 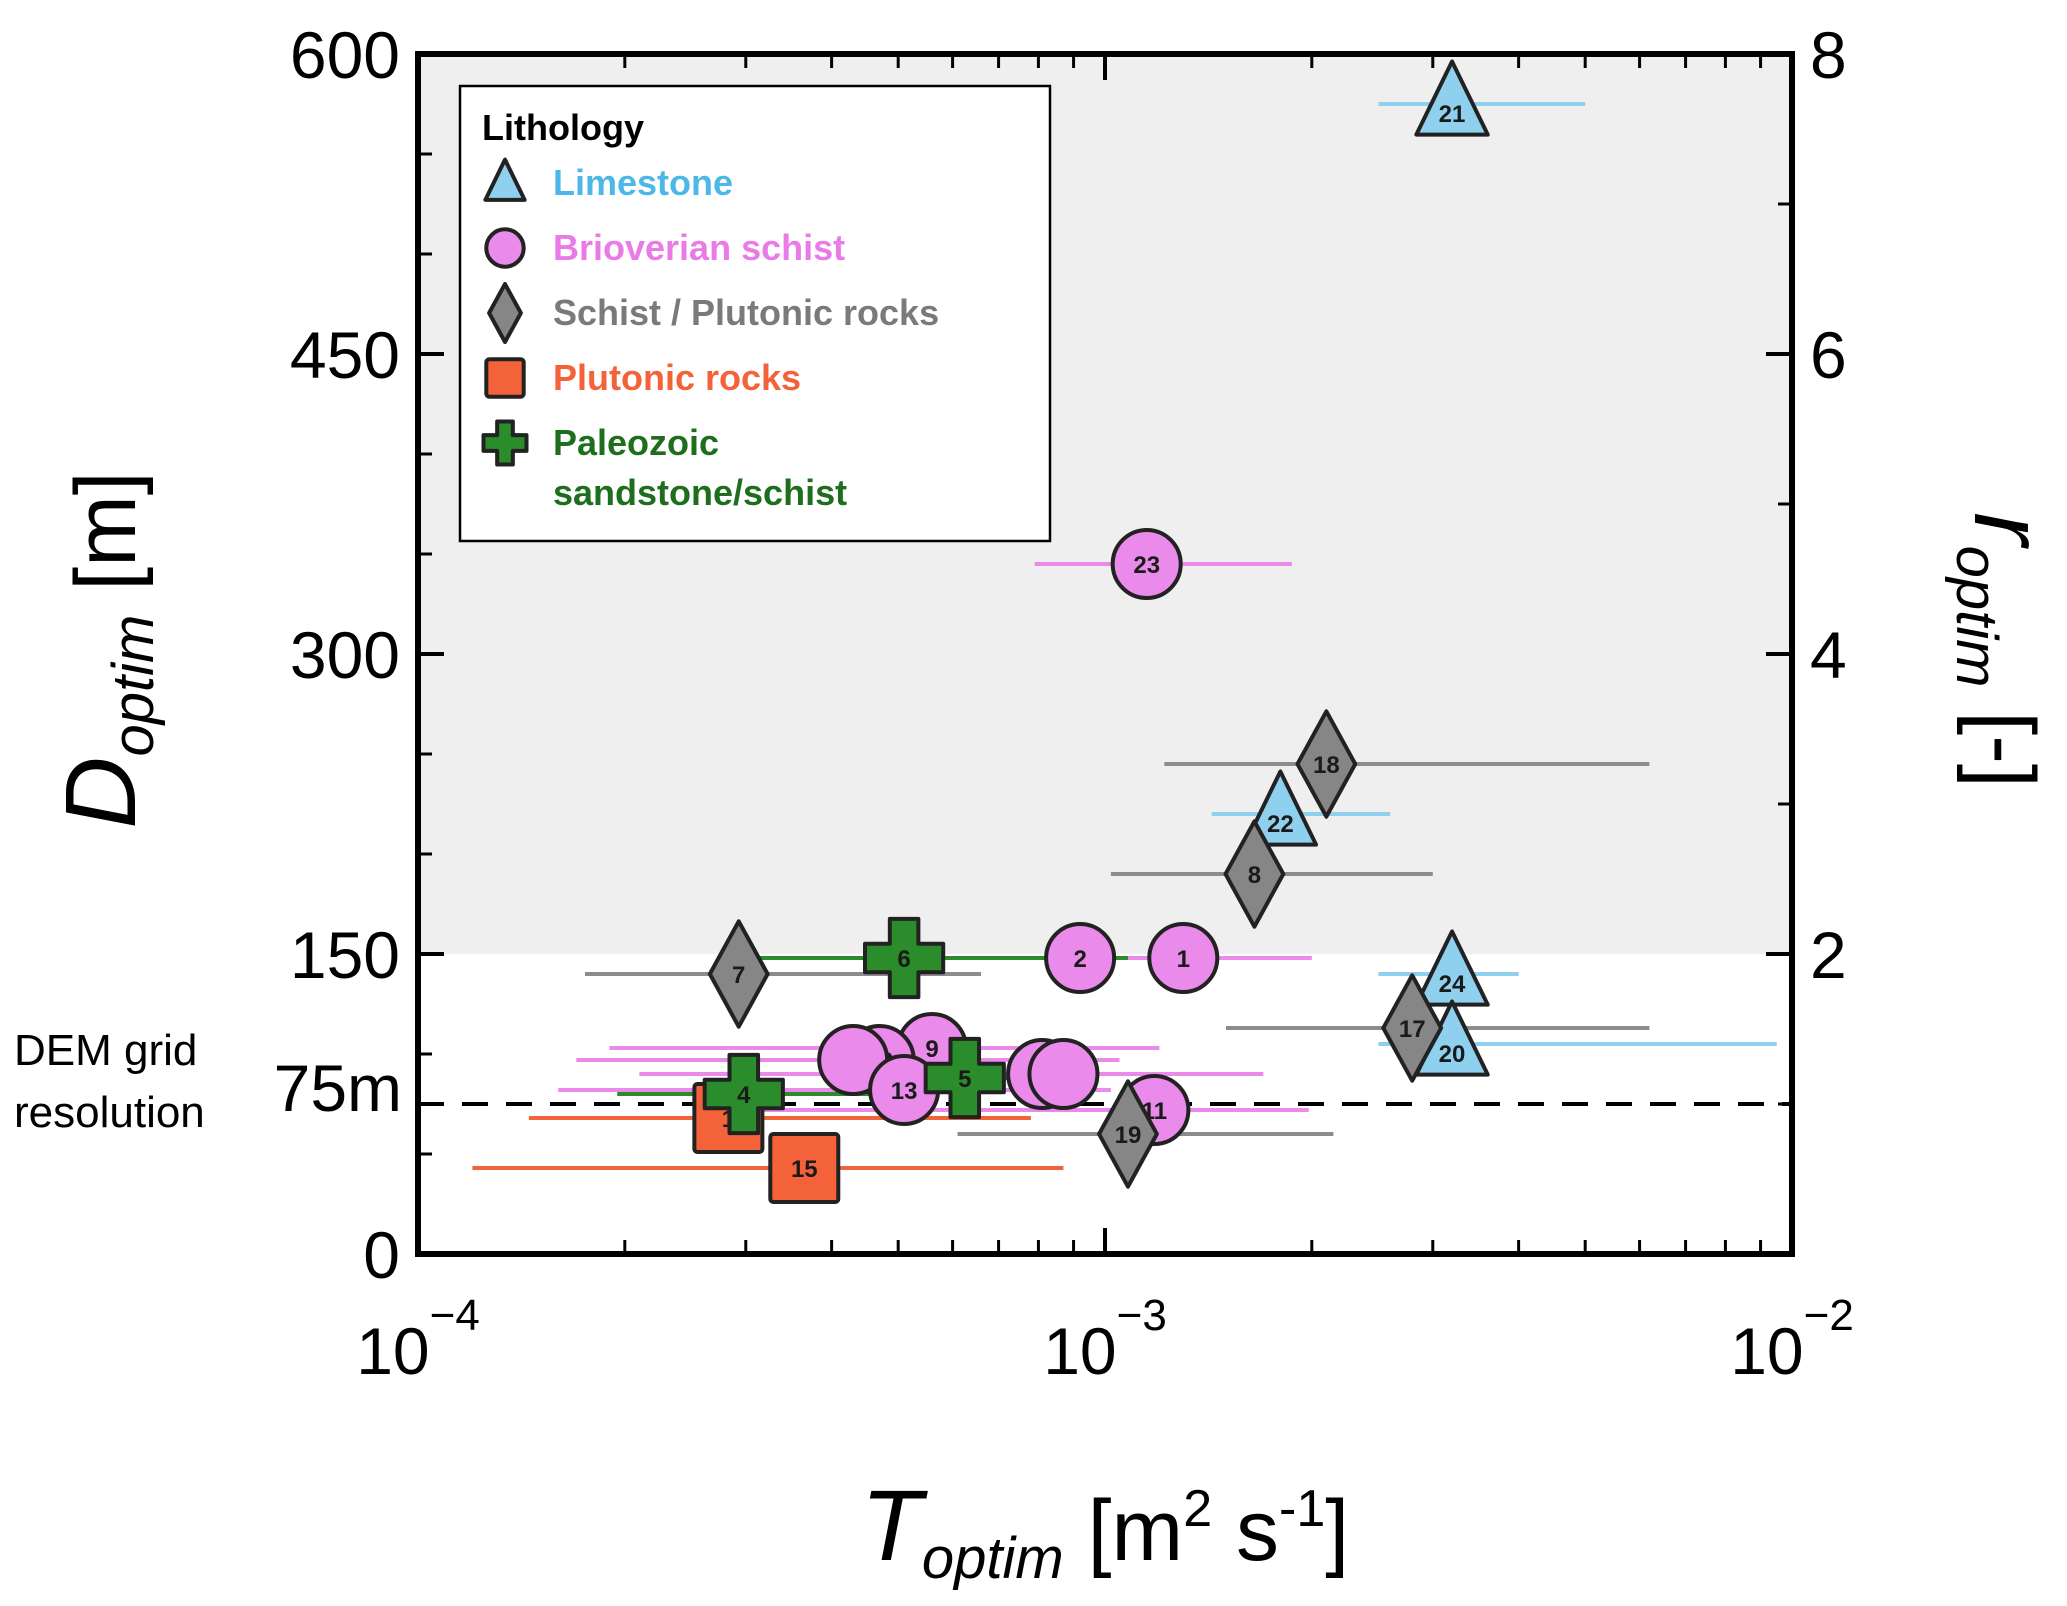 What do you see at coordinates (345, 355) in the screenshot?
I see `y-tick-label: 450` at bounding box center [345, 355].